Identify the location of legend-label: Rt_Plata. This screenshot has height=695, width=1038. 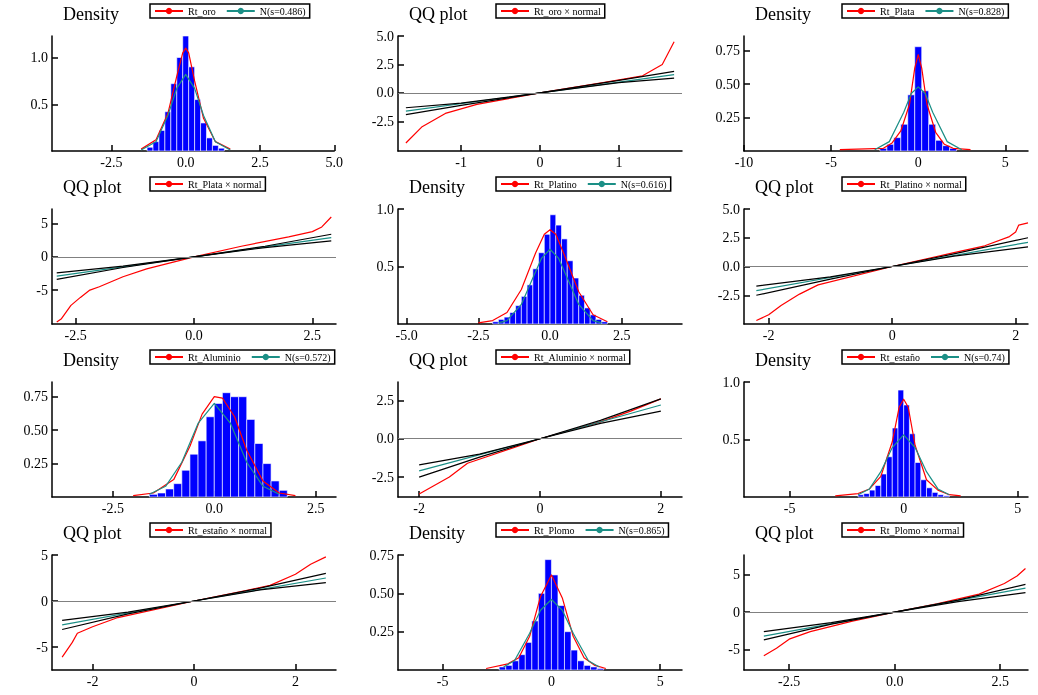
(897, 11).